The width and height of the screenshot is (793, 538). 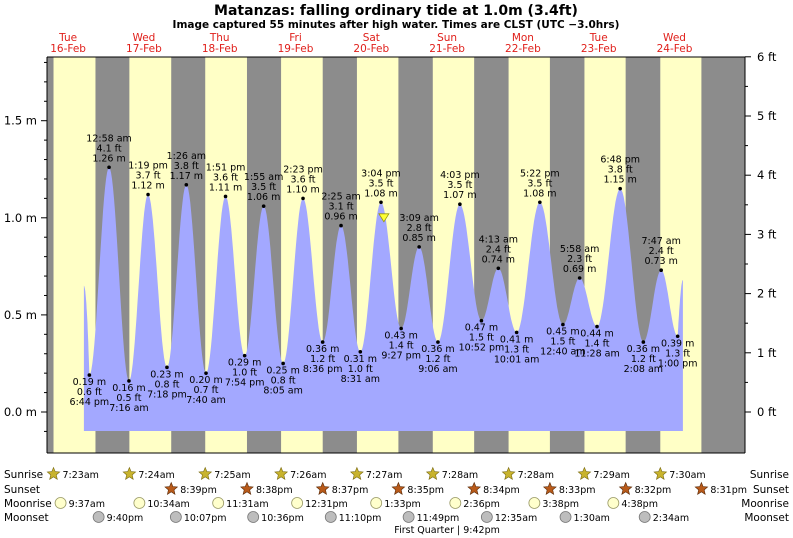 I want to click on low-tide-label: 0.47 m, so click(x=481, y=328).